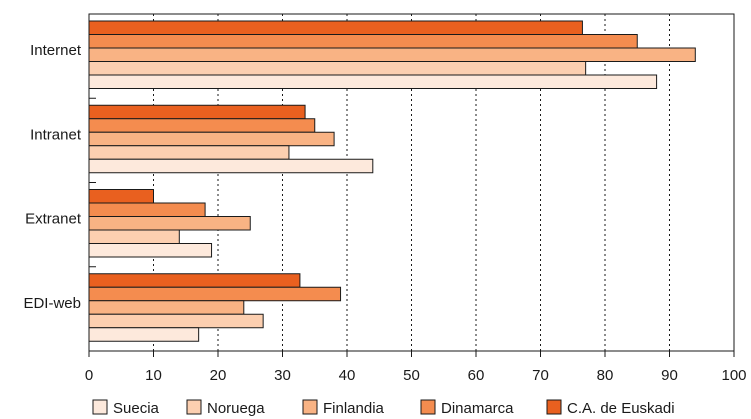 The height and width of the screenshot is (419, 751). What do you see at coordinates (476, 375) in the screenshot?
I see `x-tick-label-60: 60` at bounding box center [476, 375].